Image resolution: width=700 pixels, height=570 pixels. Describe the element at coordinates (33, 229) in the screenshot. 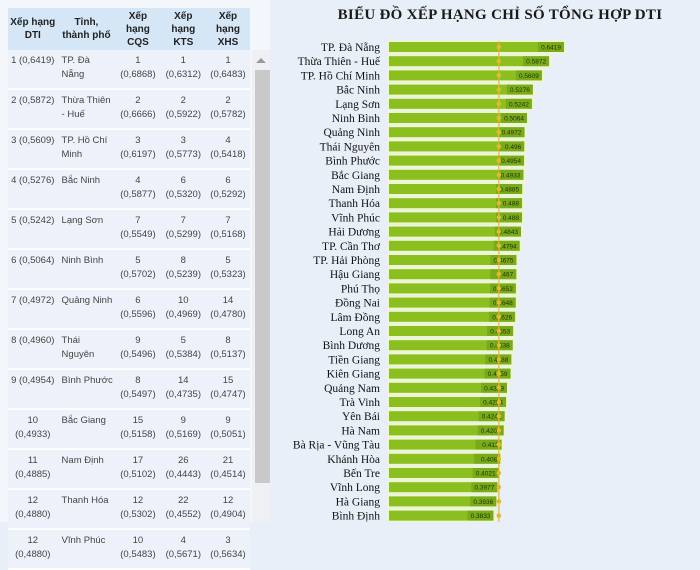

I see `rank-cell: 5 (0,5242)` at that location.